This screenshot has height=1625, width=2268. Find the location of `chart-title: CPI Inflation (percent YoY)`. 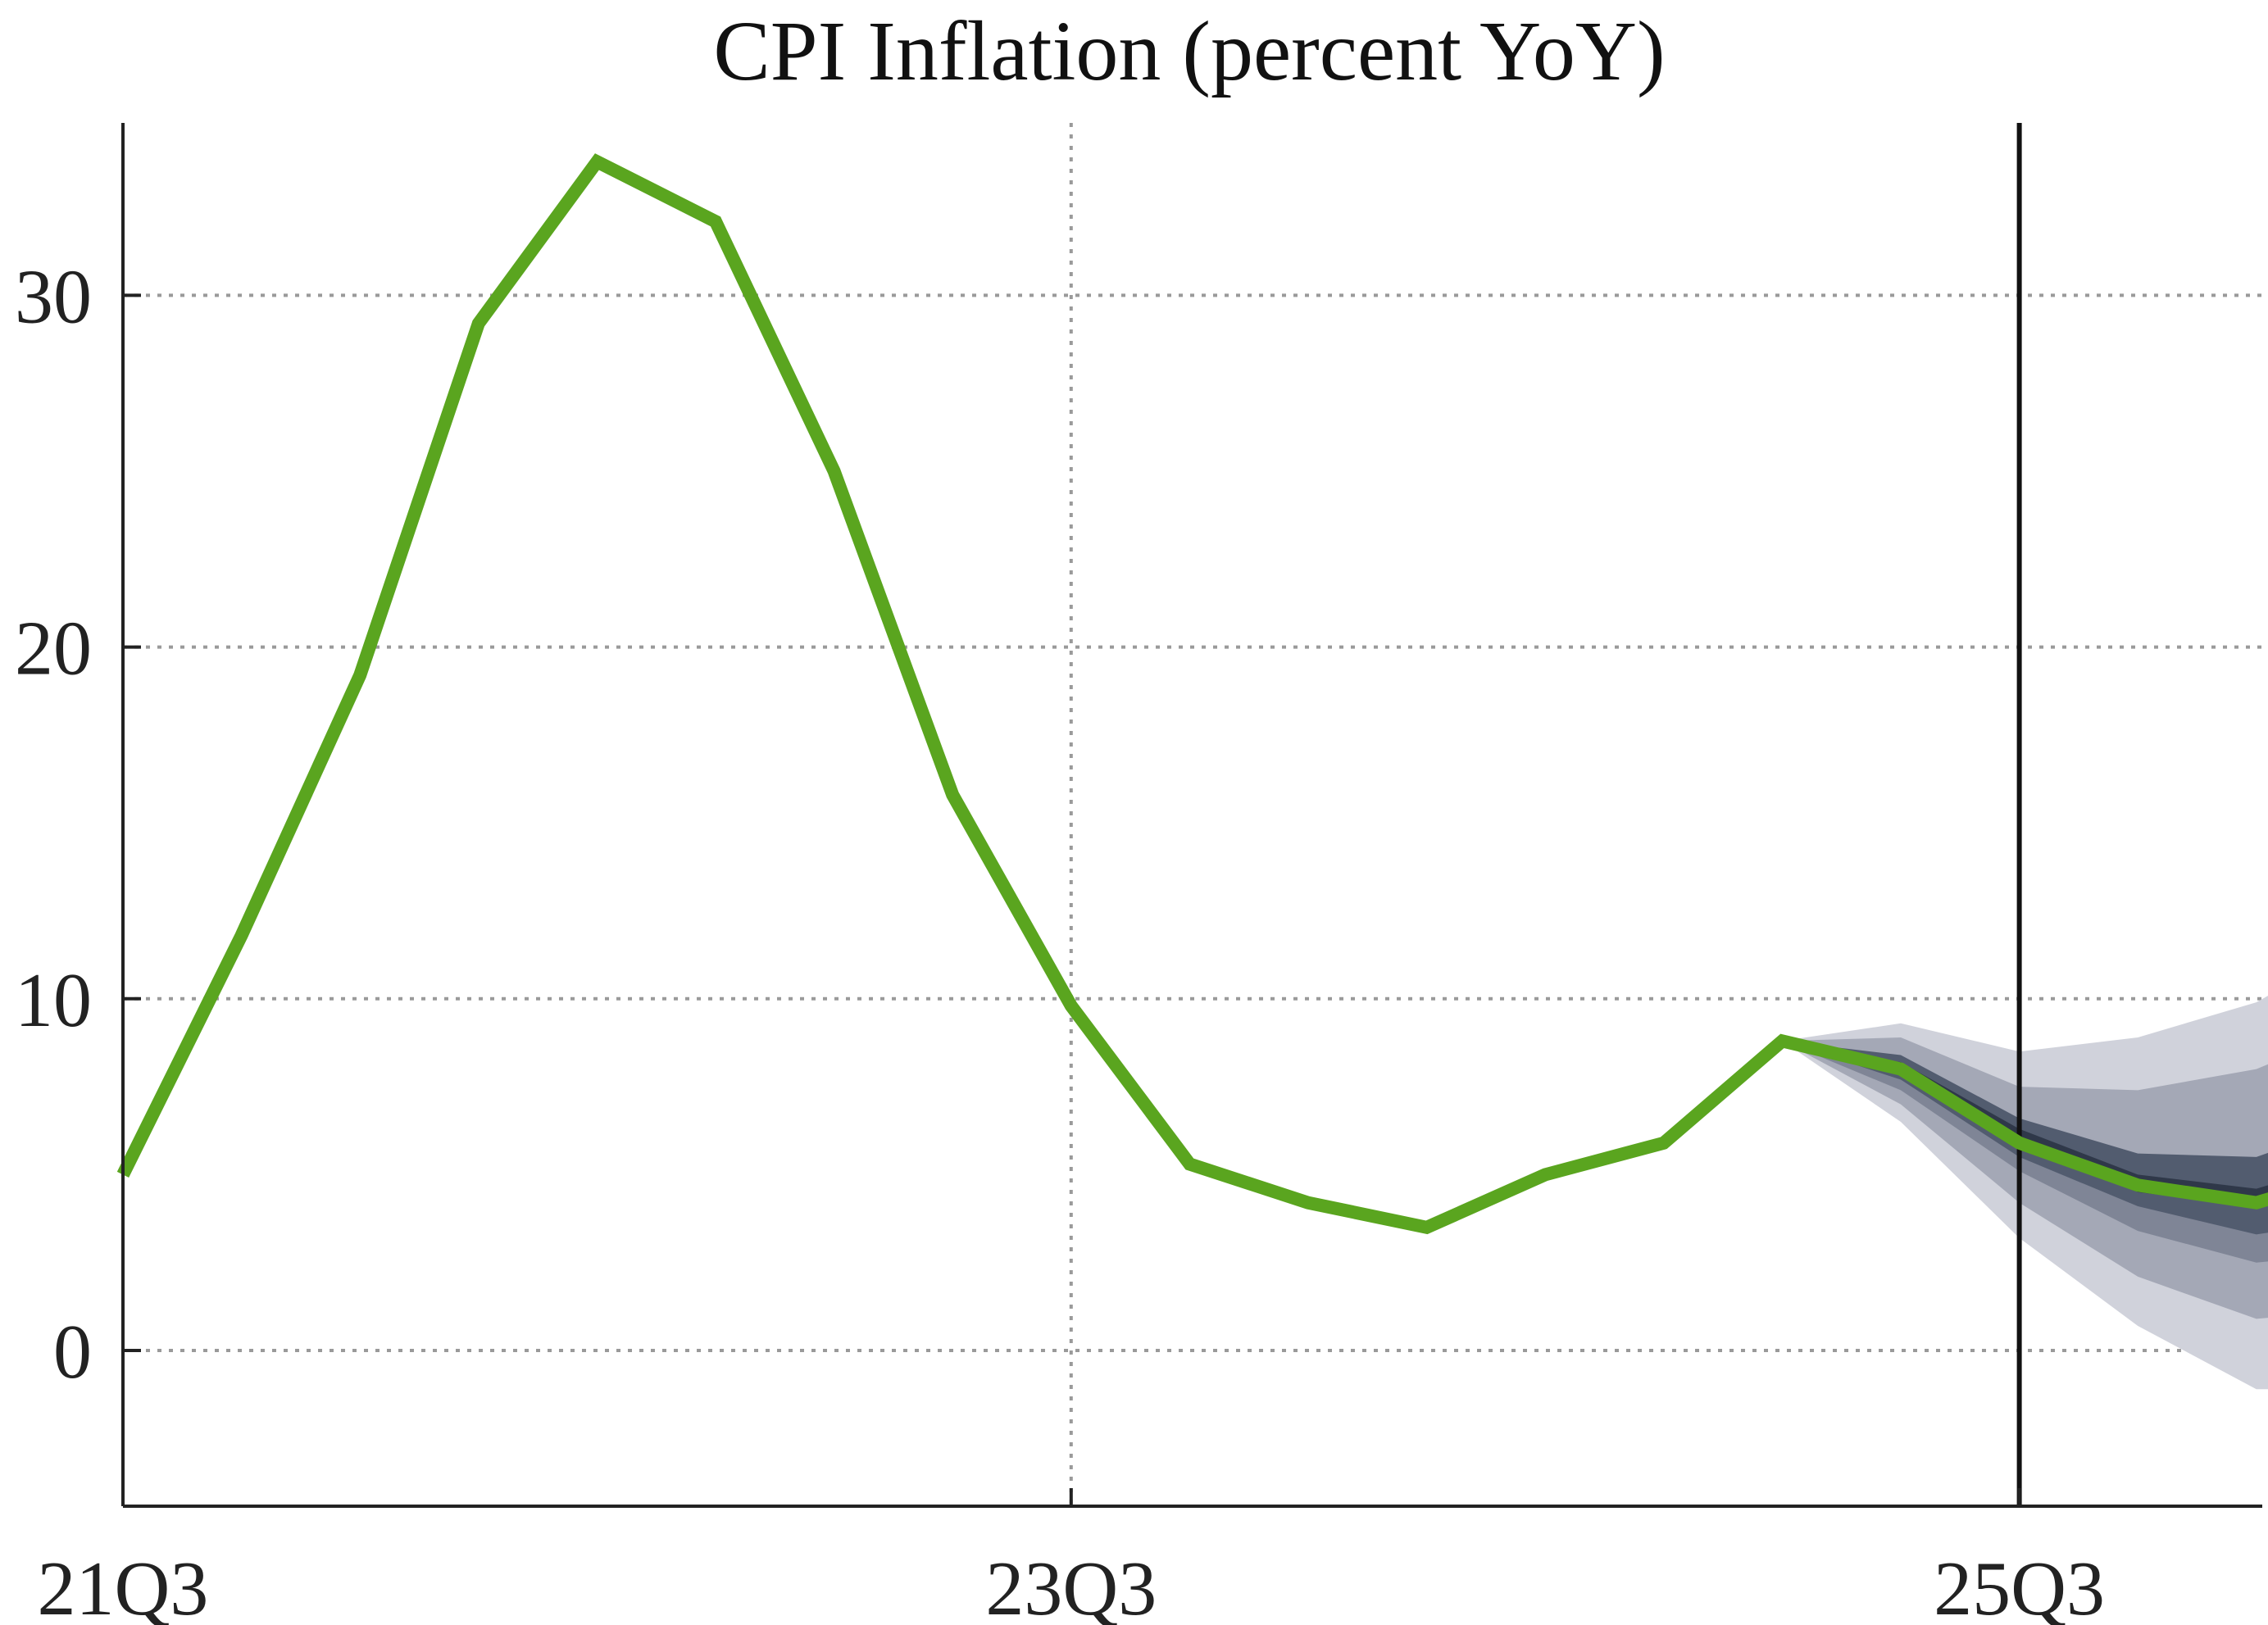

chart-title: CPI Inflation (percent YoY) is located at coordinates (1189, 51).